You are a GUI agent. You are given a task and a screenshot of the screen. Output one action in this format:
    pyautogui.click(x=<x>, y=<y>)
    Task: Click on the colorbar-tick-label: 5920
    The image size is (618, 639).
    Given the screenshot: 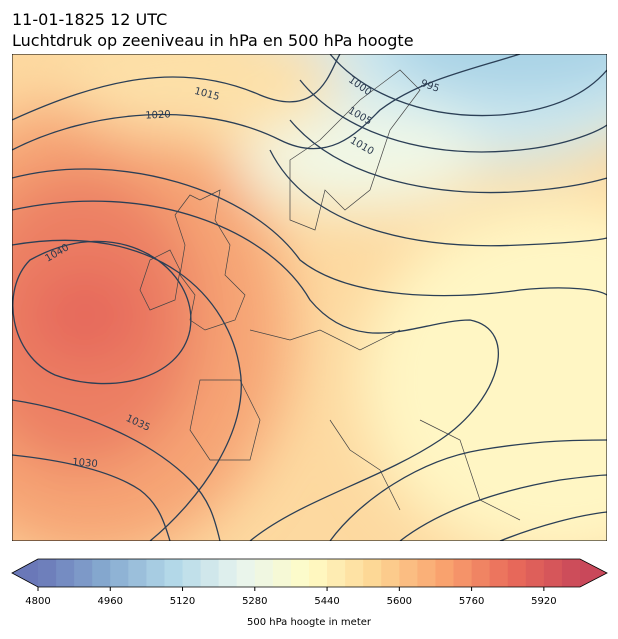 What is the action you would take?
    pyautogui.click(x=543, y=601)
    